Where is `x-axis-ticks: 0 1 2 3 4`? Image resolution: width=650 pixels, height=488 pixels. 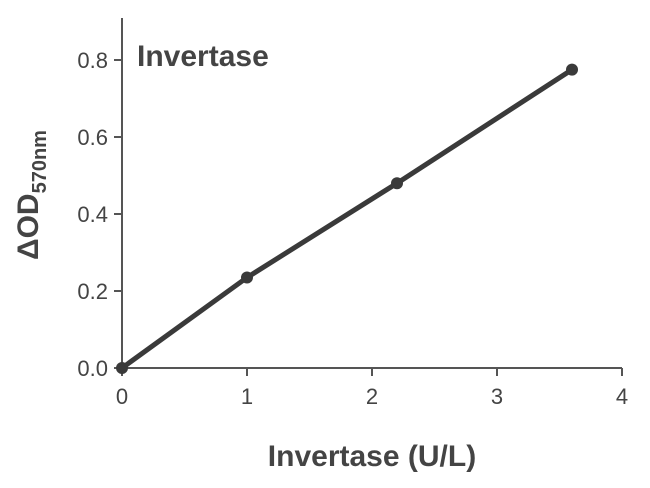
x-axis-ticks: 0 1 2 3 4 is located at coordinates (372, 388).